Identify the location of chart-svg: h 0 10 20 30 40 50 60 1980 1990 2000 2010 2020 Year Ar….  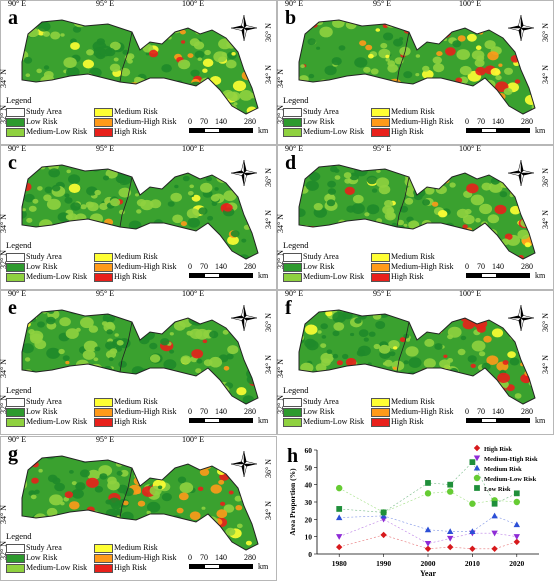
(413, 511).